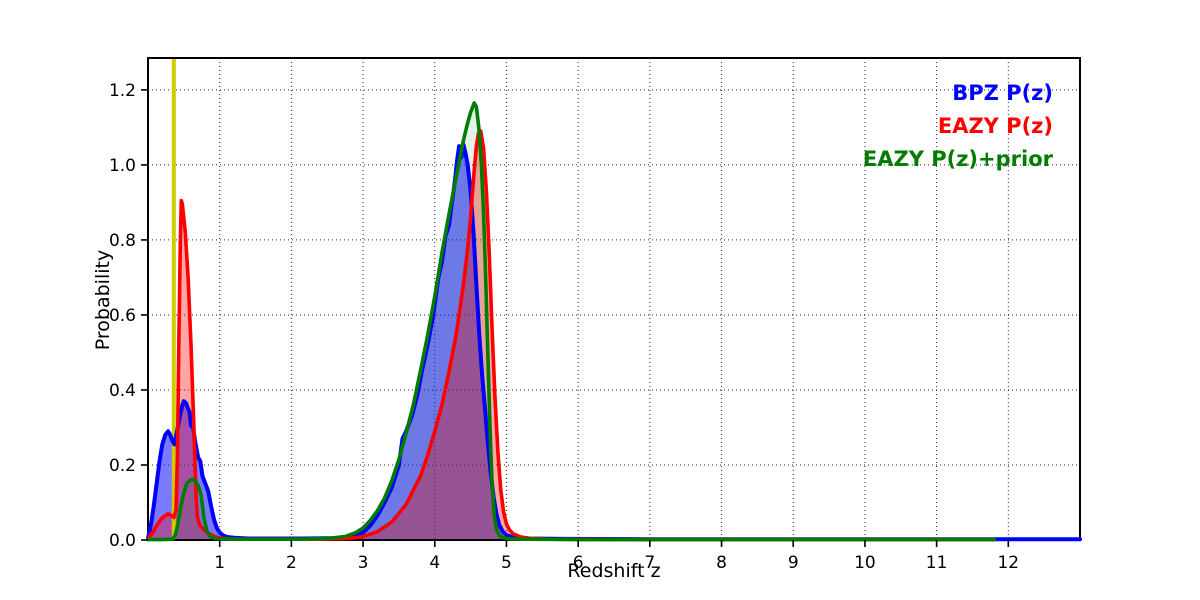  What do you see at coordinates (122, 166) in the screenshot?
I see `y-tick-label-1.0: 1.0` at bounding box center [122, 166].